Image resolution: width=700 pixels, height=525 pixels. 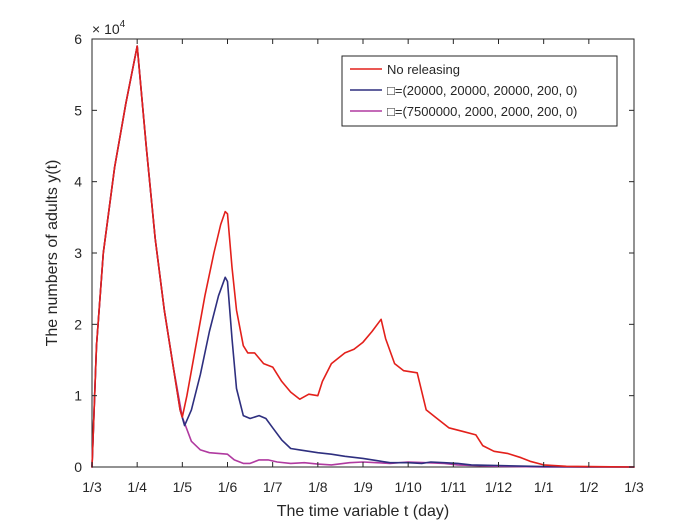 I want to click on y-tick-label: 5, so click(x=78, y=110).